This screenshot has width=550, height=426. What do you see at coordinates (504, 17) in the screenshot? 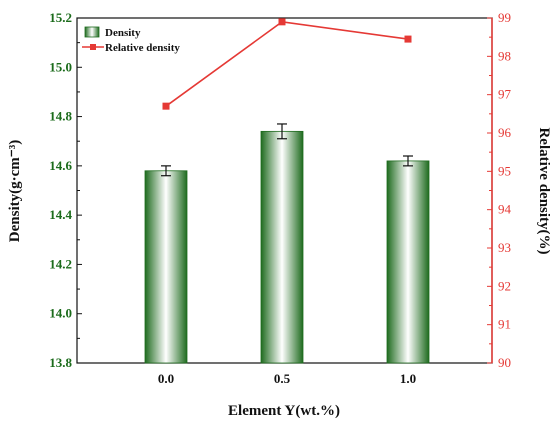
I see `right-tick-label: 99` at bounding box center [504, 17].